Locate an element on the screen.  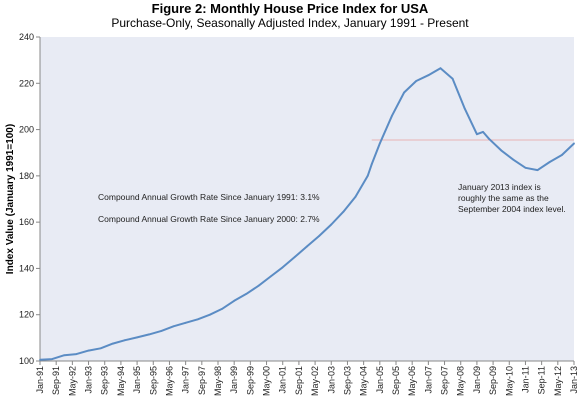
x-tick-label: Sep-11 is located at coordinates (542, 380).